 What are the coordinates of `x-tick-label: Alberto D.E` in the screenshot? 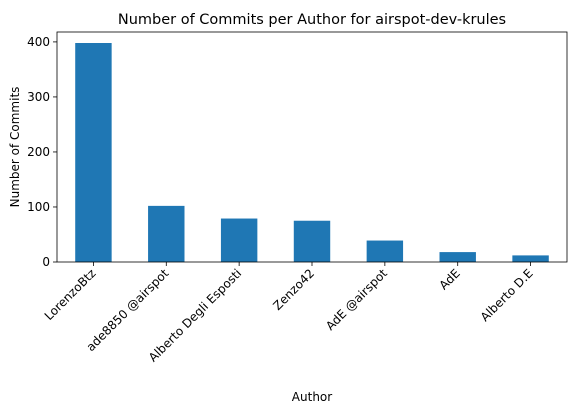 It's located at (507, 295).